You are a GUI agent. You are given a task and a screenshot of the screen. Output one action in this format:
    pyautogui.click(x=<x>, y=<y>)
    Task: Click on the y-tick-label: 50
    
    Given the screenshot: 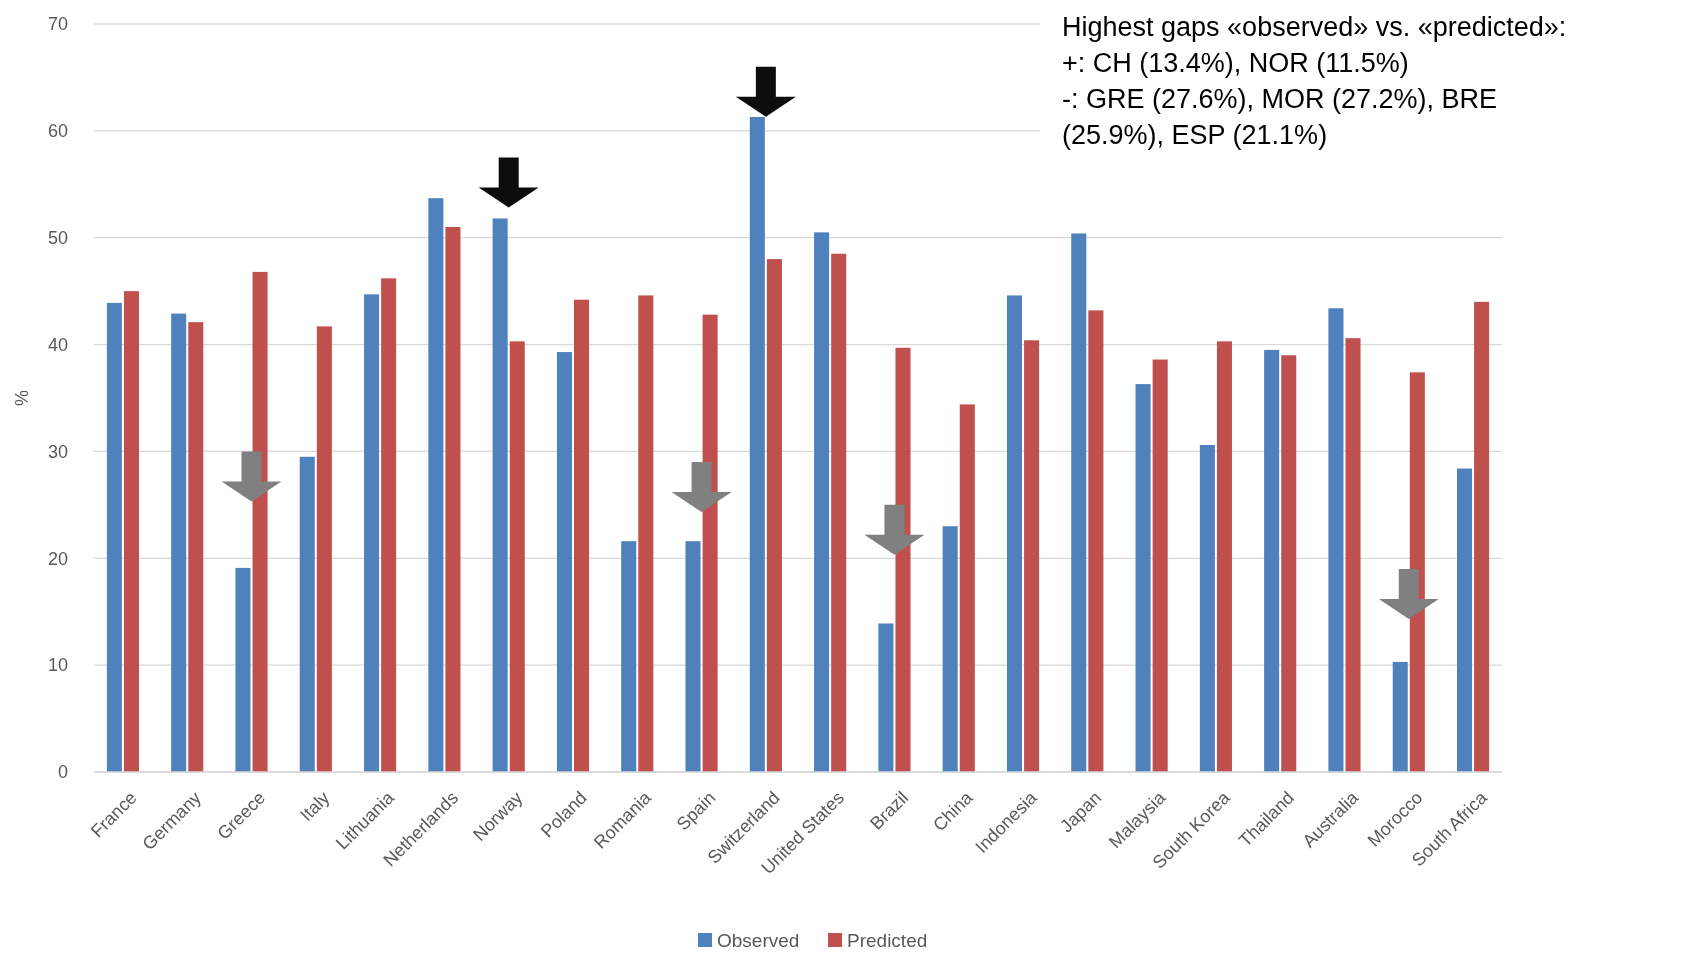 What is the action you would take?
    pyautogui.click(x=57, y=238)
    